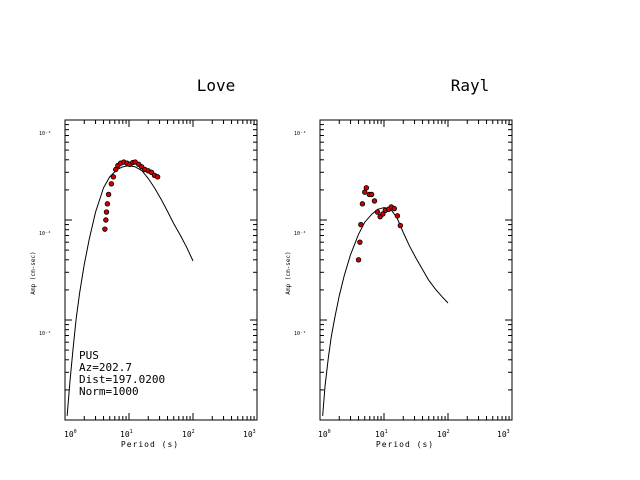  I want to click on annotation-station: PUS, so click(89, 355).